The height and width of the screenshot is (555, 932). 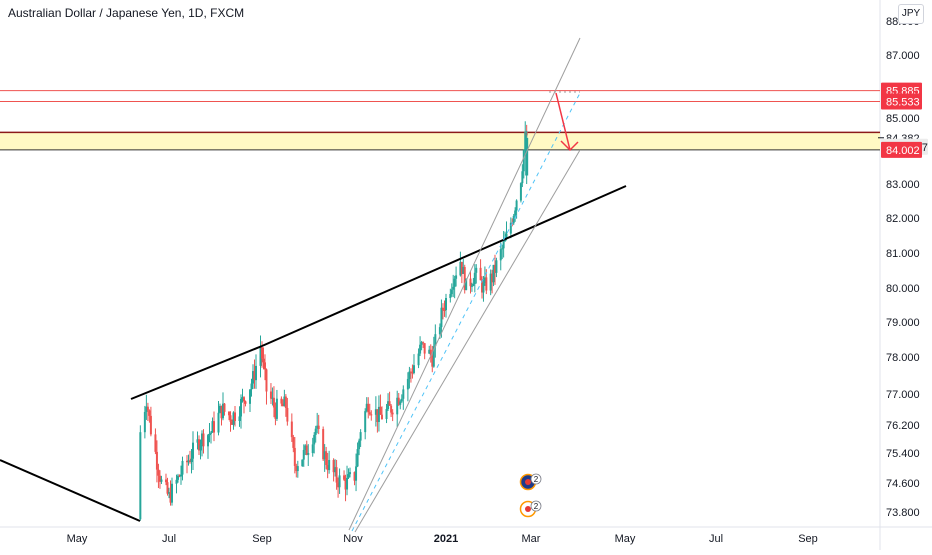 I want to click on jp-event-icon-badge, so click(x=536, y=506).